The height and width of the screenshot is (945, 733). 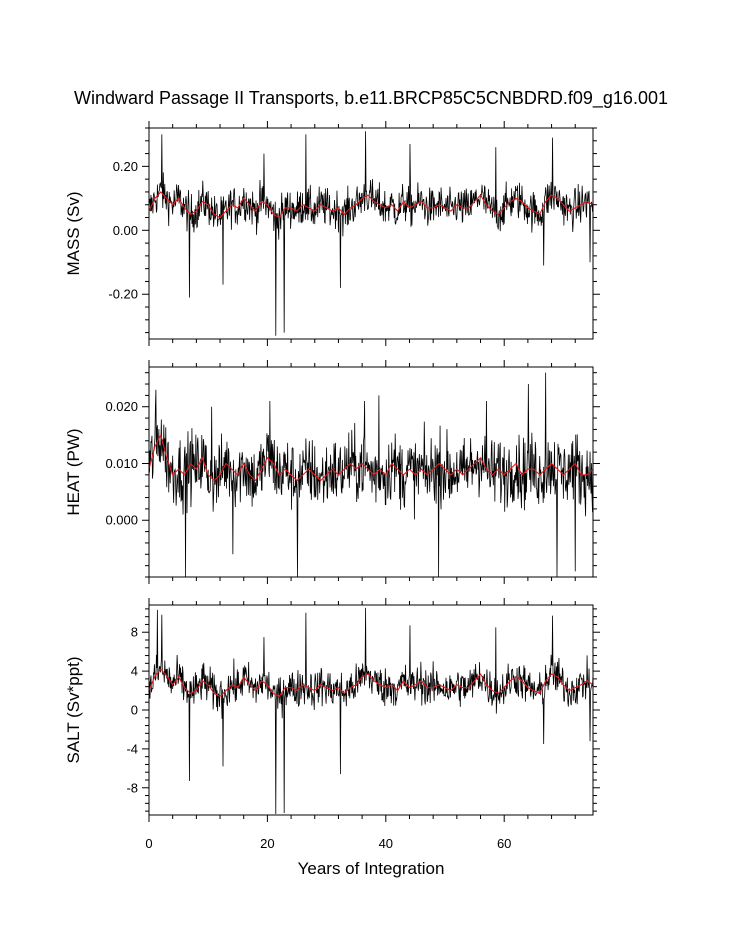 What do you see at coordinates (125, 166) in the screenshot?
I see `y-tick-label: 0.20` at bounding box center [125, 166].